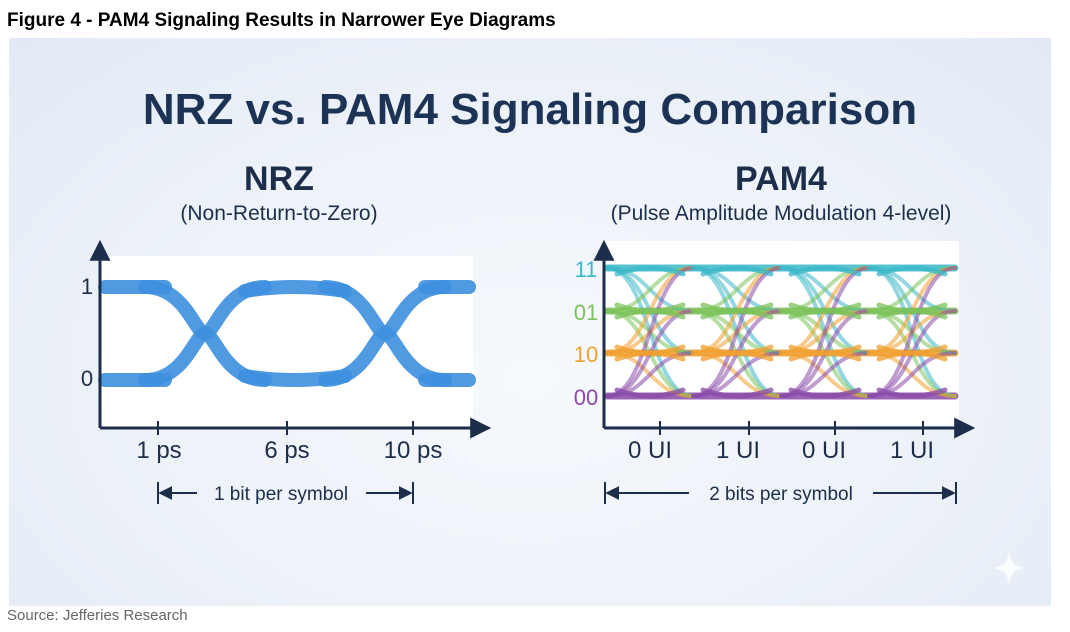 The width and height of the screenshot is (1070, 632). What do you see at coordinates (824, 450) in the screenshot?
I see `pam4-x-label-3: 0 UI` at bounding box center [824, 450].